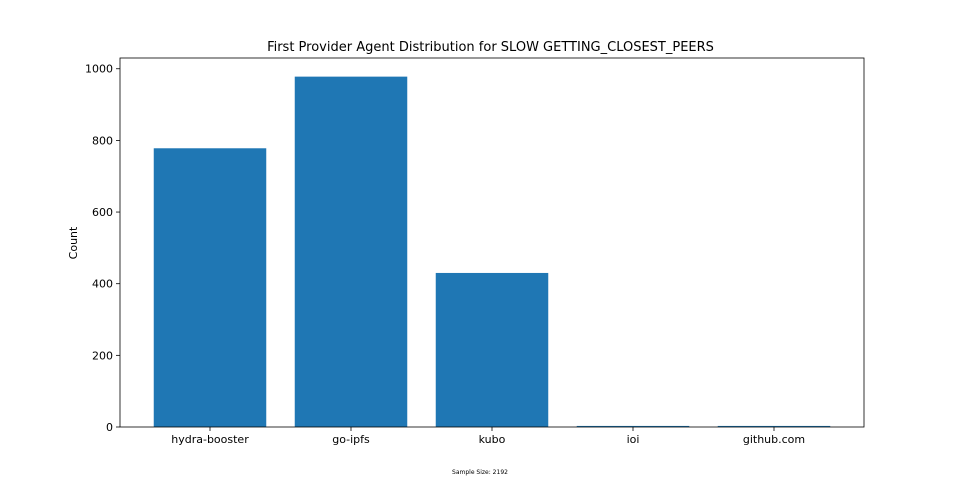 The image size is (960, 480). I want to click on y-axis-label: Count, so click(73, 242).